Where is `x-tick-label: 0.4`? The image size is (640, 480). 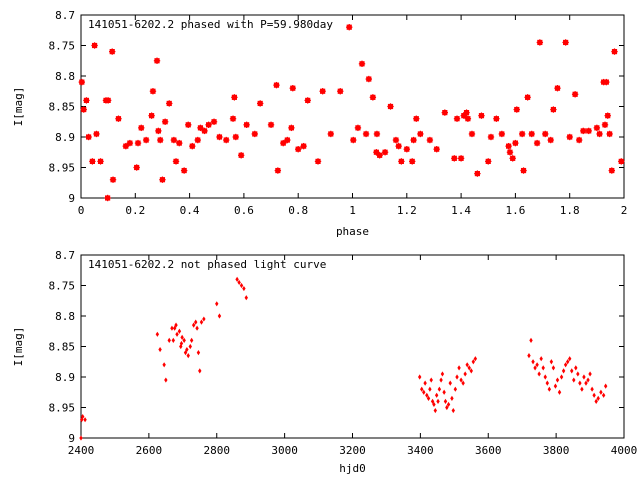 x-tick-label: 0.4 is located at coordinates (190, 210).